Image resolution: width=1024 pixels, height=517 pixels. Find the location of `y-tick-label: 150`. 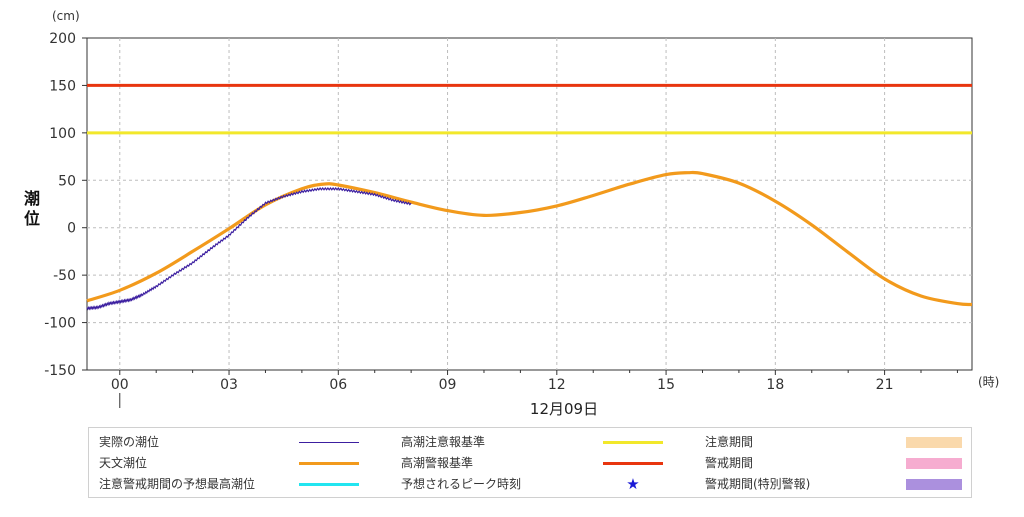

y-tick-label: 150 is located at coordinates (62, 86).